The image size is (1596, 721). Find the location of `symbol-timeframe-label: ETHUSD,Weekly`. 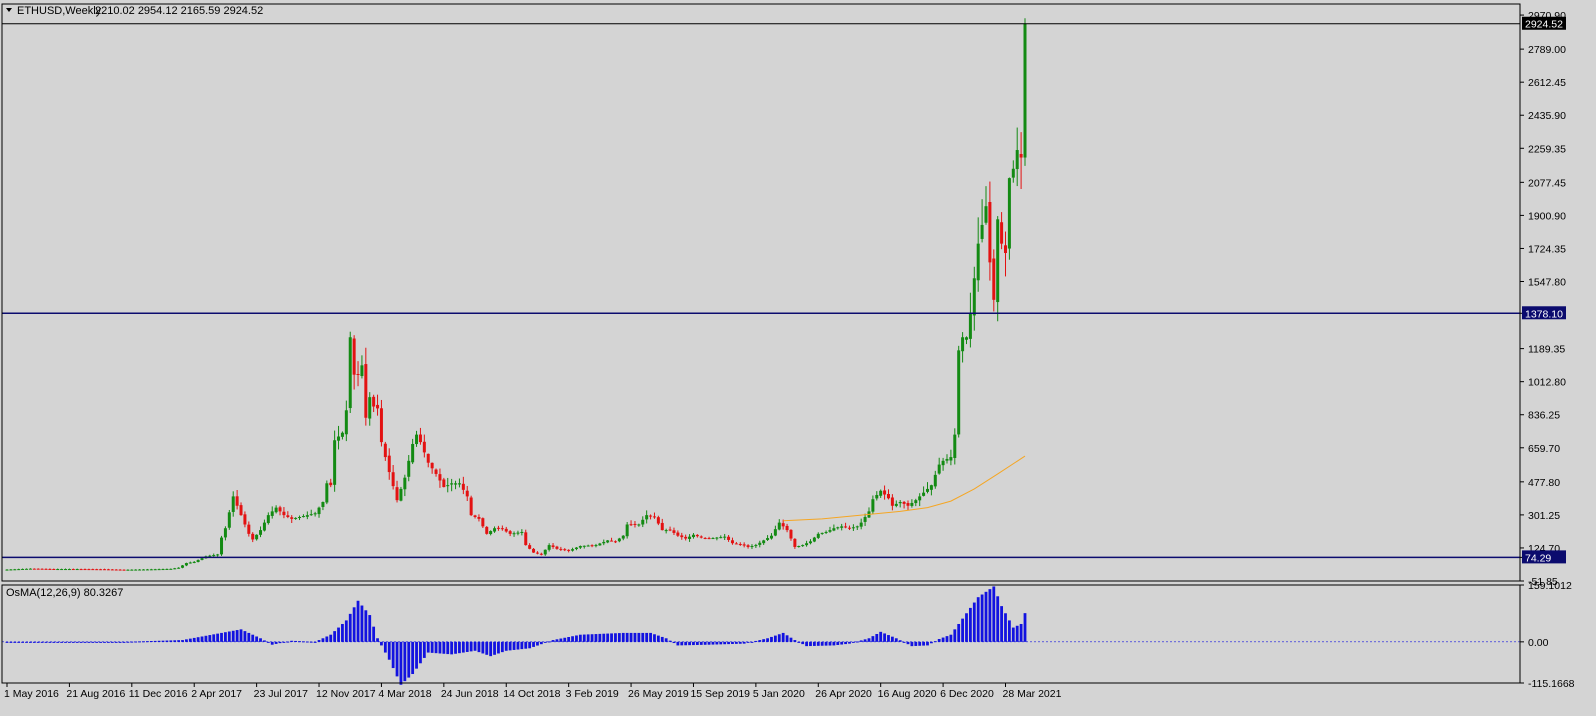

symbol-timeframe-label: ETHUSD,Weekly is located at coordinates (59, 11).